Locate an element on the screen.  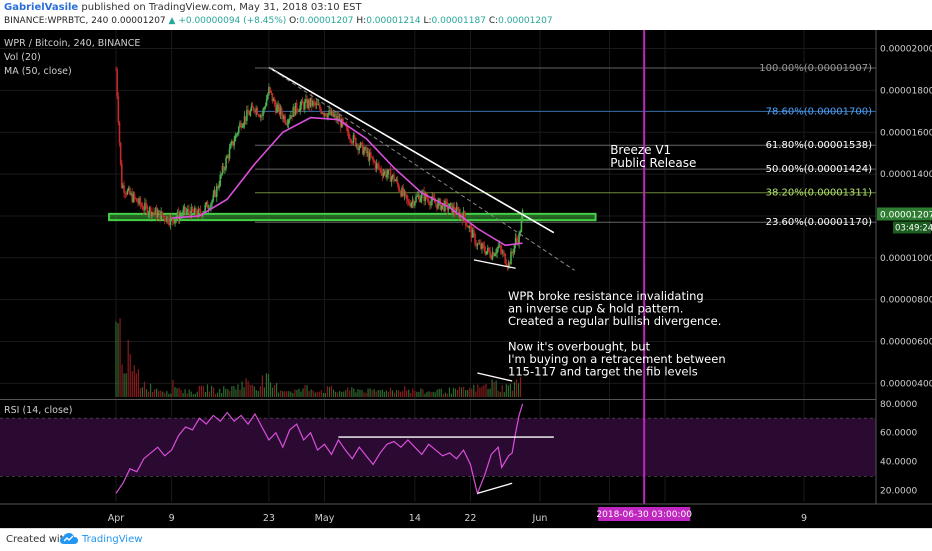
event-annotation-line: Public Release is located at coordinates (653, 163).